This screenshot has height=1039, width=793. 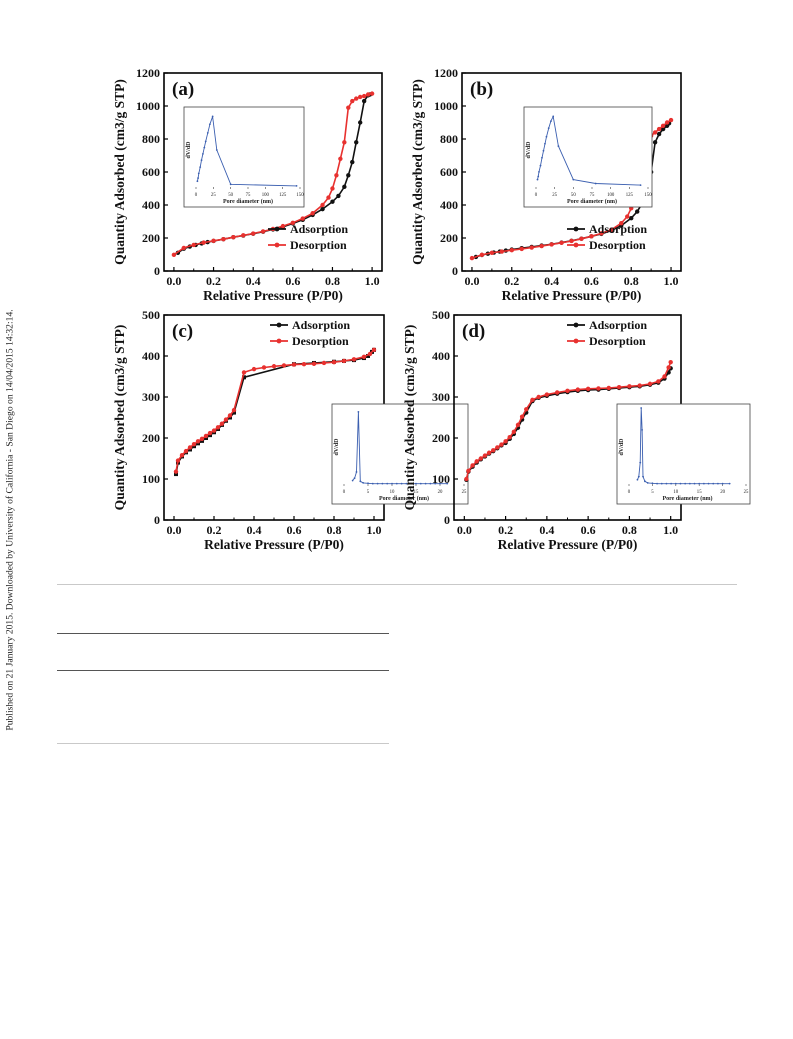 What do you see at coordinates (622, 447) in the screenshot?
I see `inset-y-label: dV/dD` at bounding box center [622, 447].